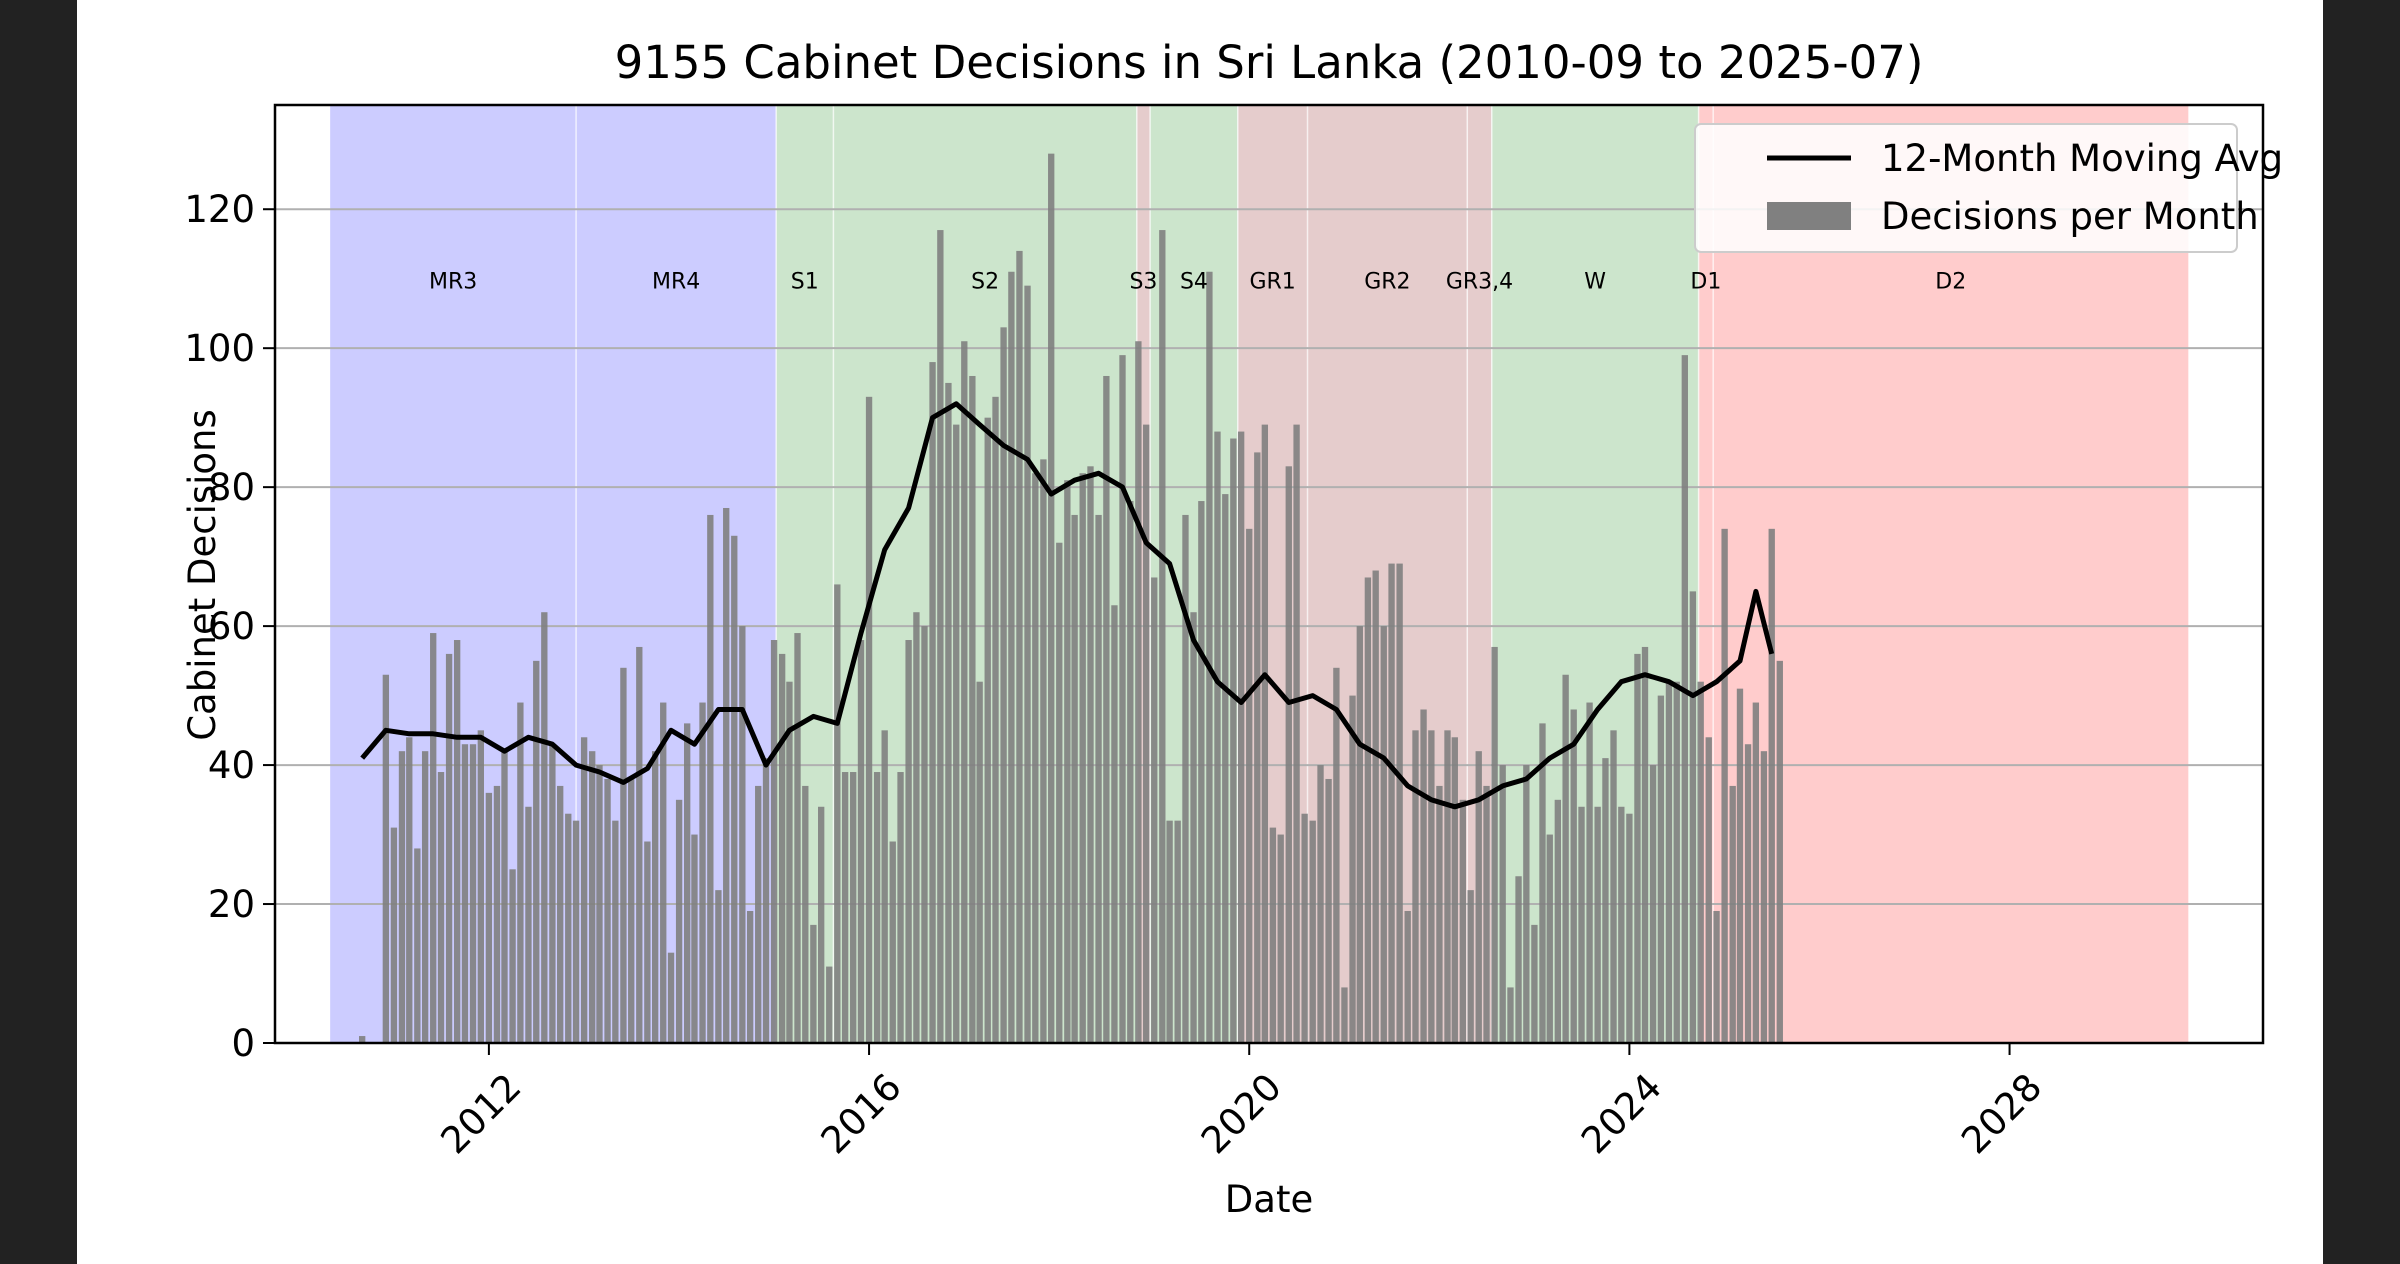  Describe the element at coordinates (231, 765) in the screenshot. I see `y-tick-label: 40` at that location.